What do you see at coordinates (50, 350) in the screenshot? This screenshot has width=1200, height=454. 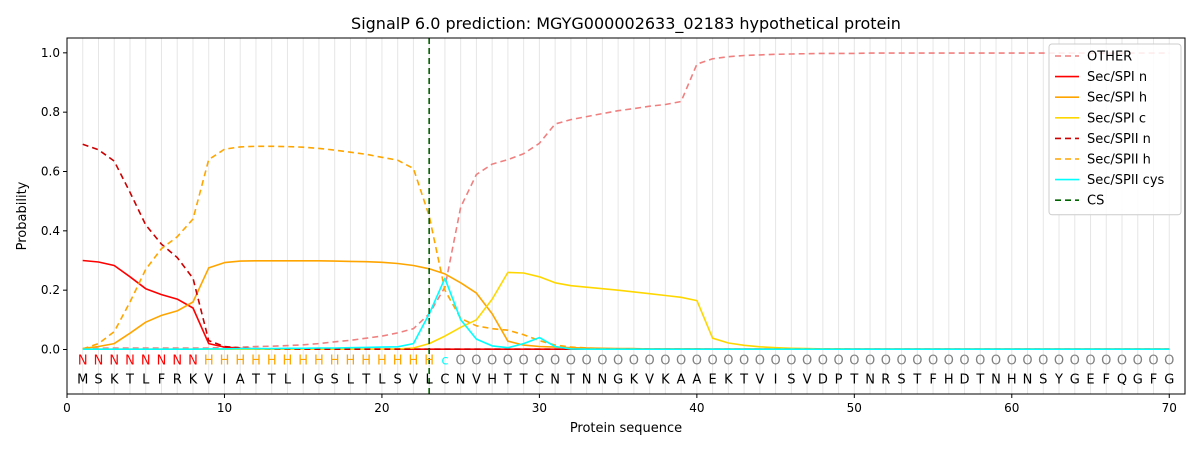 I see `y-tick-label: 0.0` at bounding box center [50, 350].